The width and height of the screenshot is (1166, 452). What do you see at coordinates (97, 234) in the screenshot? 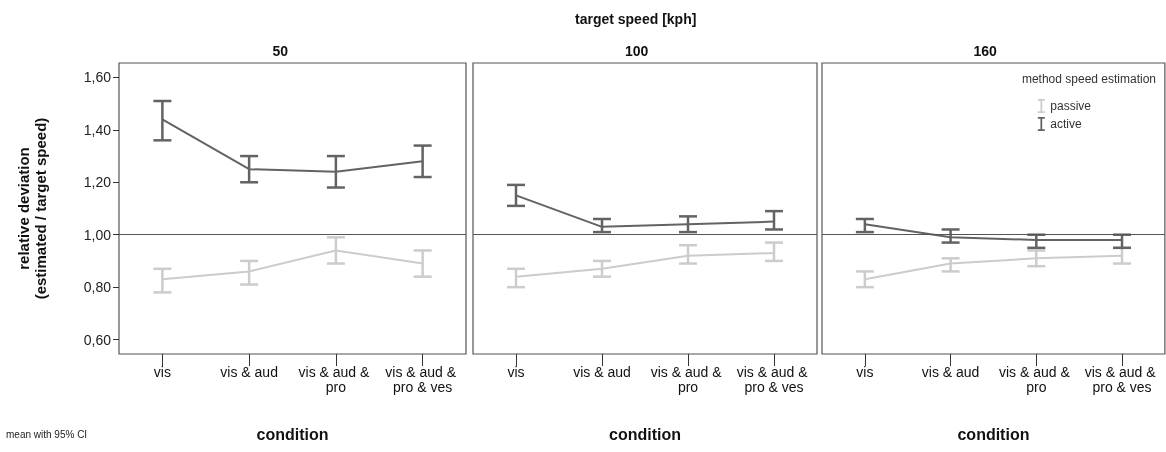
I see `y-tick-label: 1,00` at bounding box center [97, 234].